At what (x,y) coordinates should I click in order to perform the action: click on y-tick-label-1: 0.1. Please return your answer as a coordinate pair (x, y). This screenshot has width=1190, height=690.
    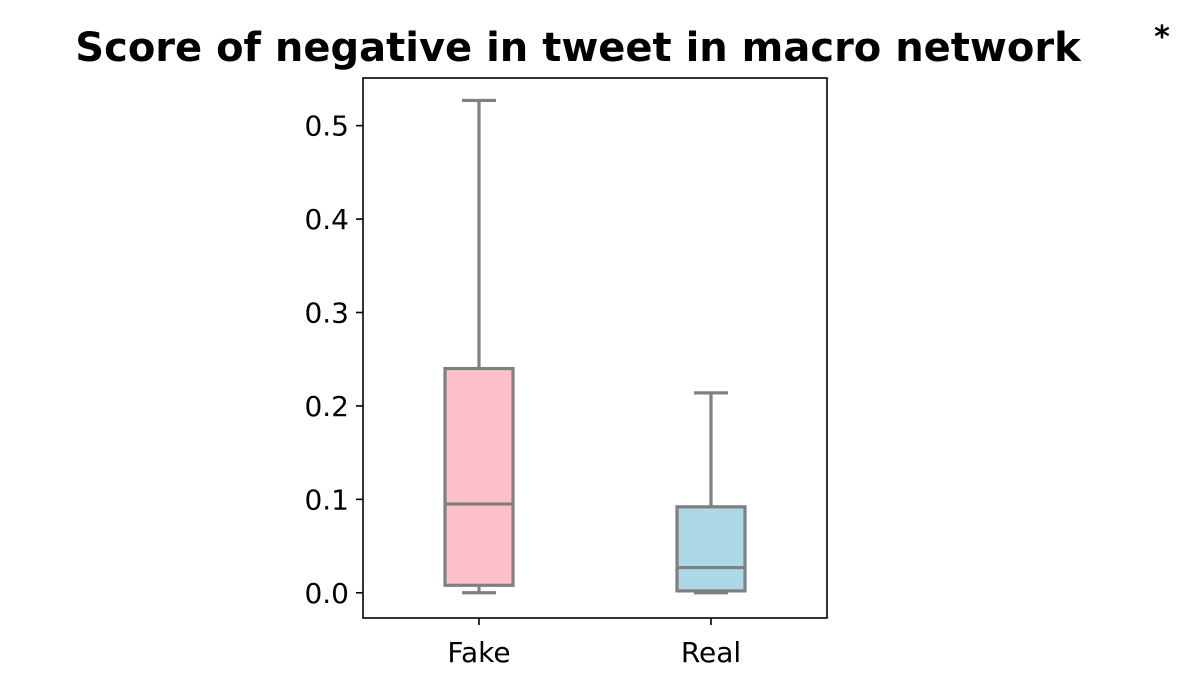
    Looking at the image, I should click on (326, 499).